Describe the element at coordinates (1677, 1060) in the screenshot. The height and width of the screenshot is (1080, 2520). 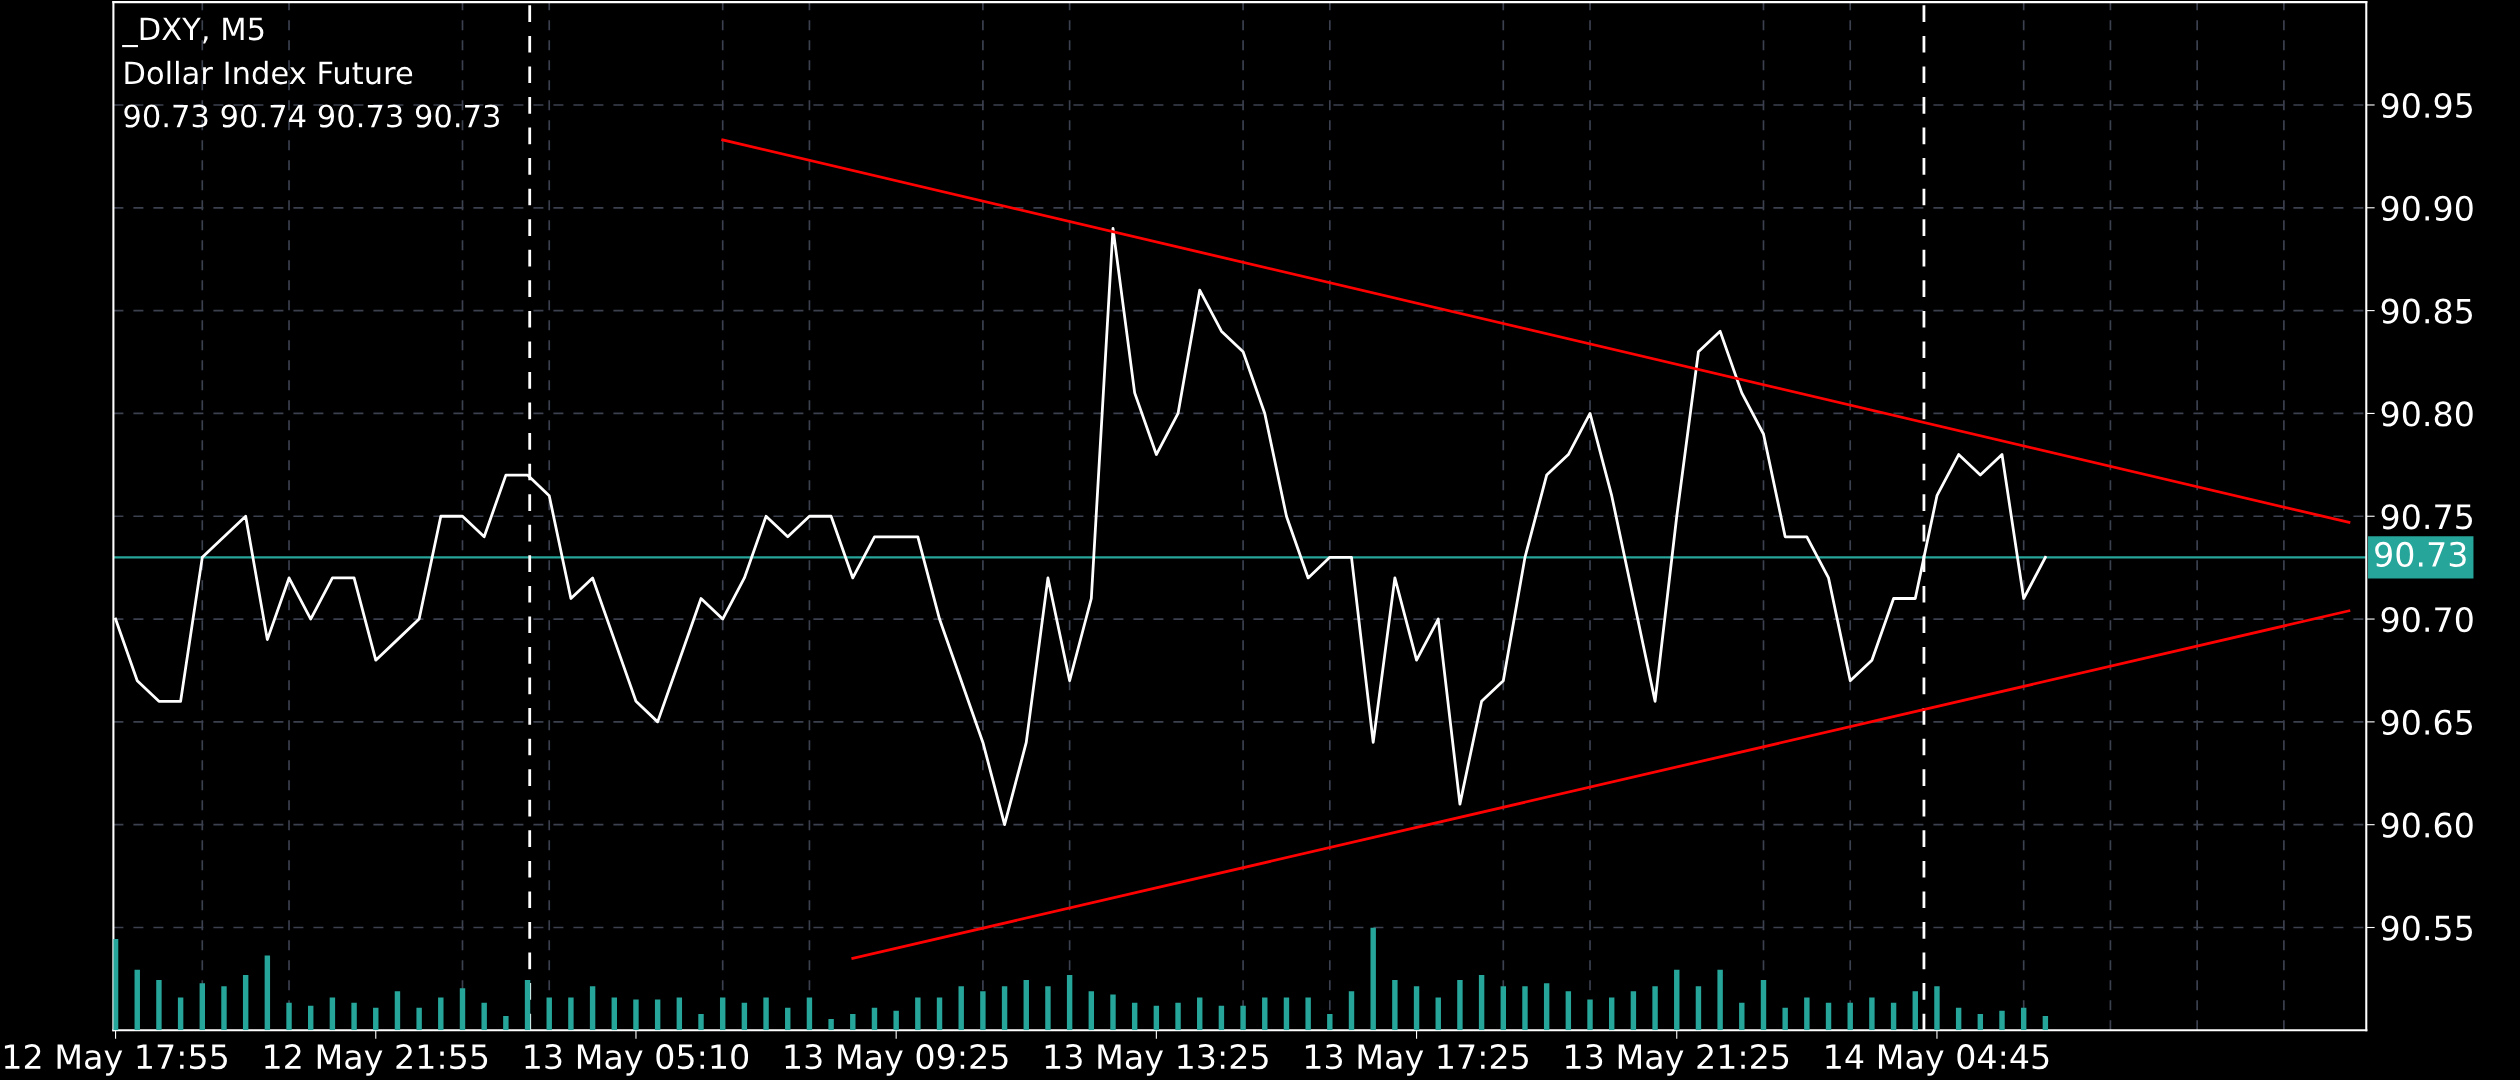
I see `x-tick-label: 13 May 21:25` at that location.